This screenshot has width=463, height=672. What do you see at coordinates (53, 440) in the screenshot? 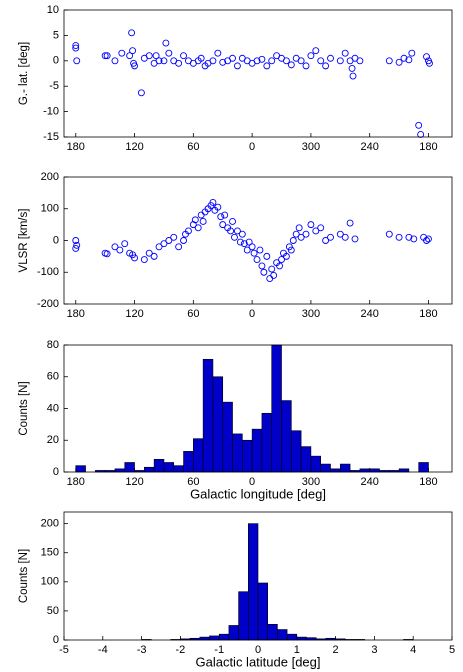
I see `y-tick-label: 20` at bounding box center [53, 440].